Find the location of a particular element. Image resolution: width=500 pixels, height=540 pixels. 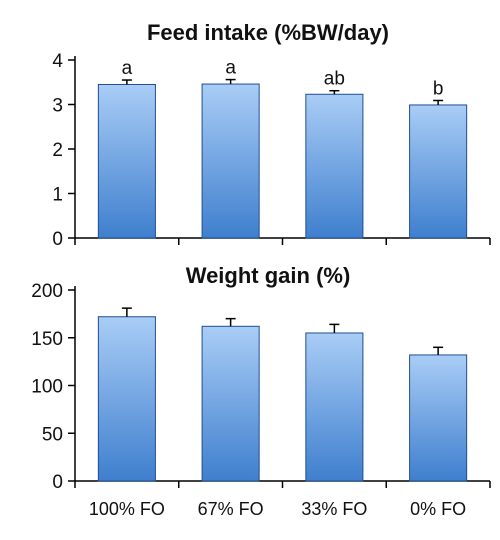

y-tick-label: 1 is located at coordinates (57, 195).